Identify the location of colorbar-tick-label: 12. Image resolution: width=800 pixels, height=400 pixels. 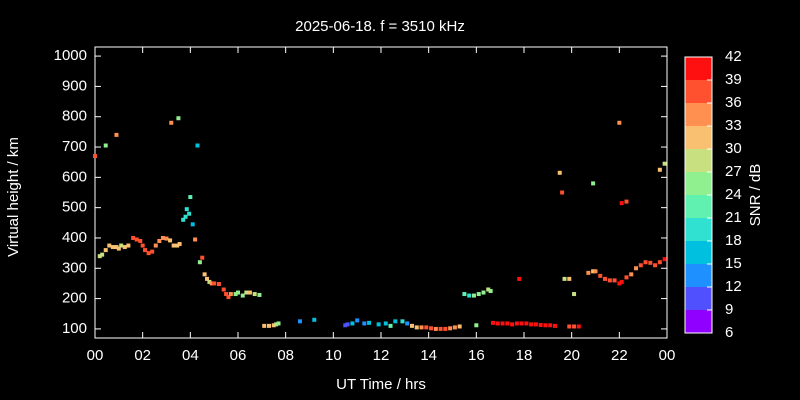
(733, 286).